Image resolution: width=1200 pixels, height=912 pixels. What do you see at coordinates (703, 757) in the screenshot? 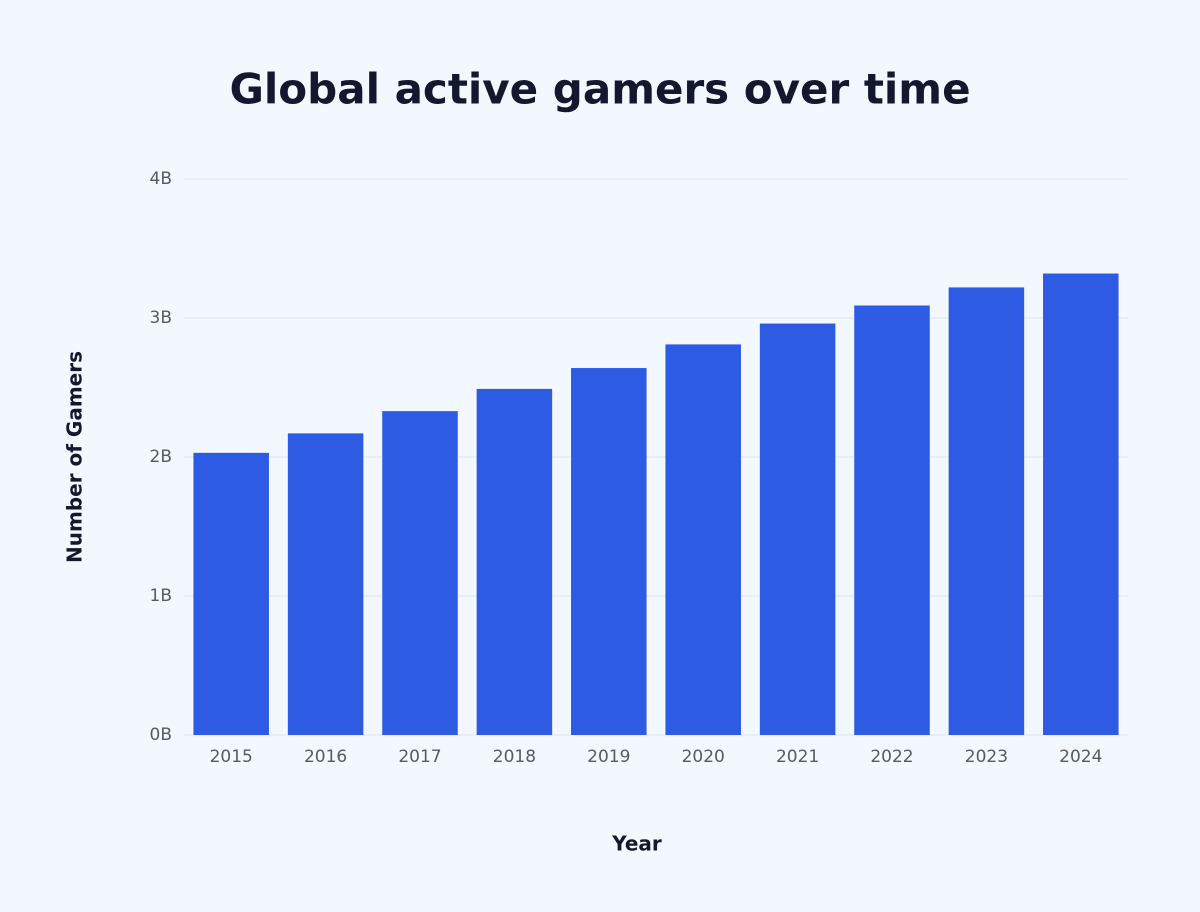
I see `x-tick-label: 2020` at bounding box center [703, 757].